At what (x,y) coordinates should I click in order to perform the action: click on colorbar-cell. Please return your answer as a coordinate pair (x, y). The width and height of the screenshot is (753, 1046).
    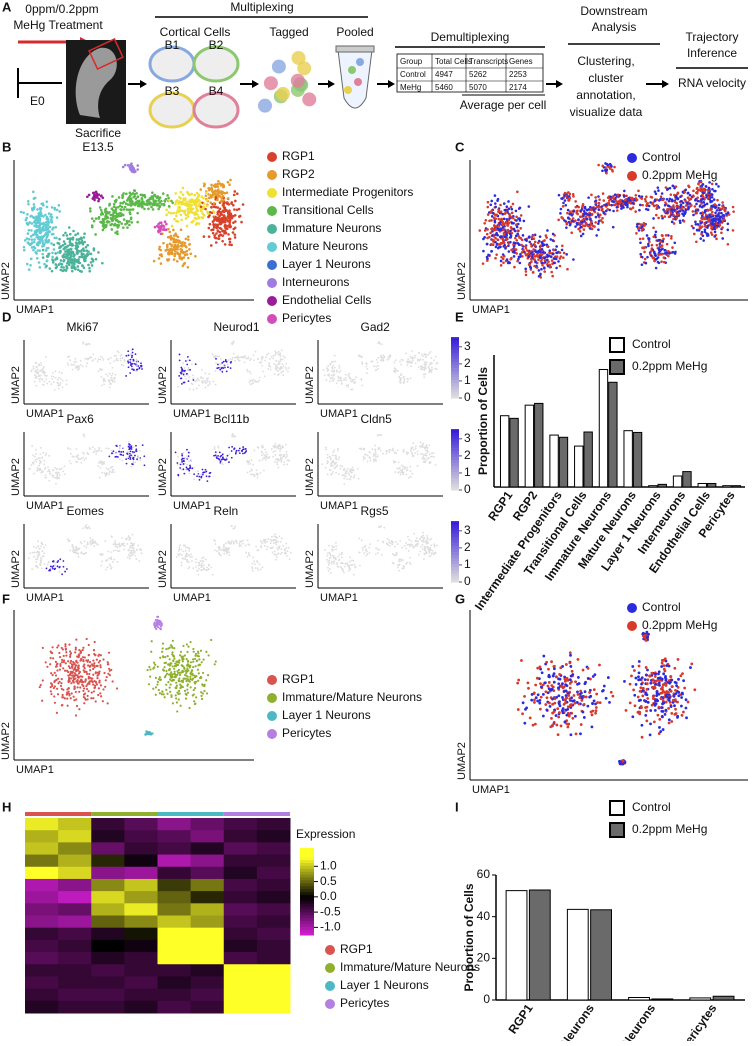
    Looking at the image, I should click on (455, 396).